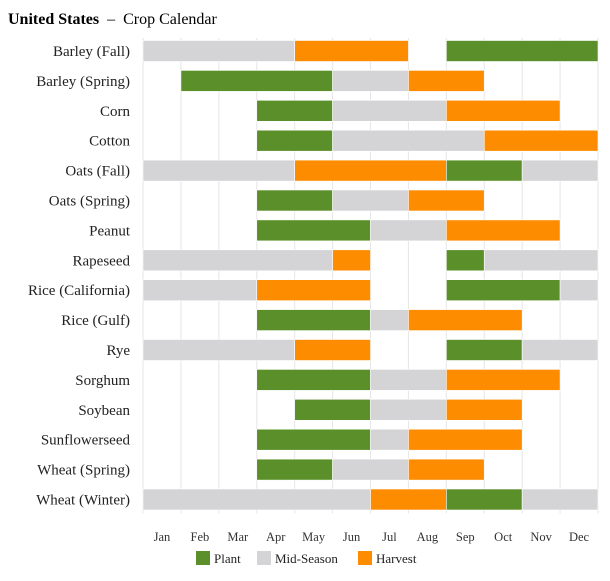 The image size is (610, 581). What do you see at coordinates (396, 558) in the screenshot?
I see `legend-label-harvest: Harvest` at bounding box center [396, 558].